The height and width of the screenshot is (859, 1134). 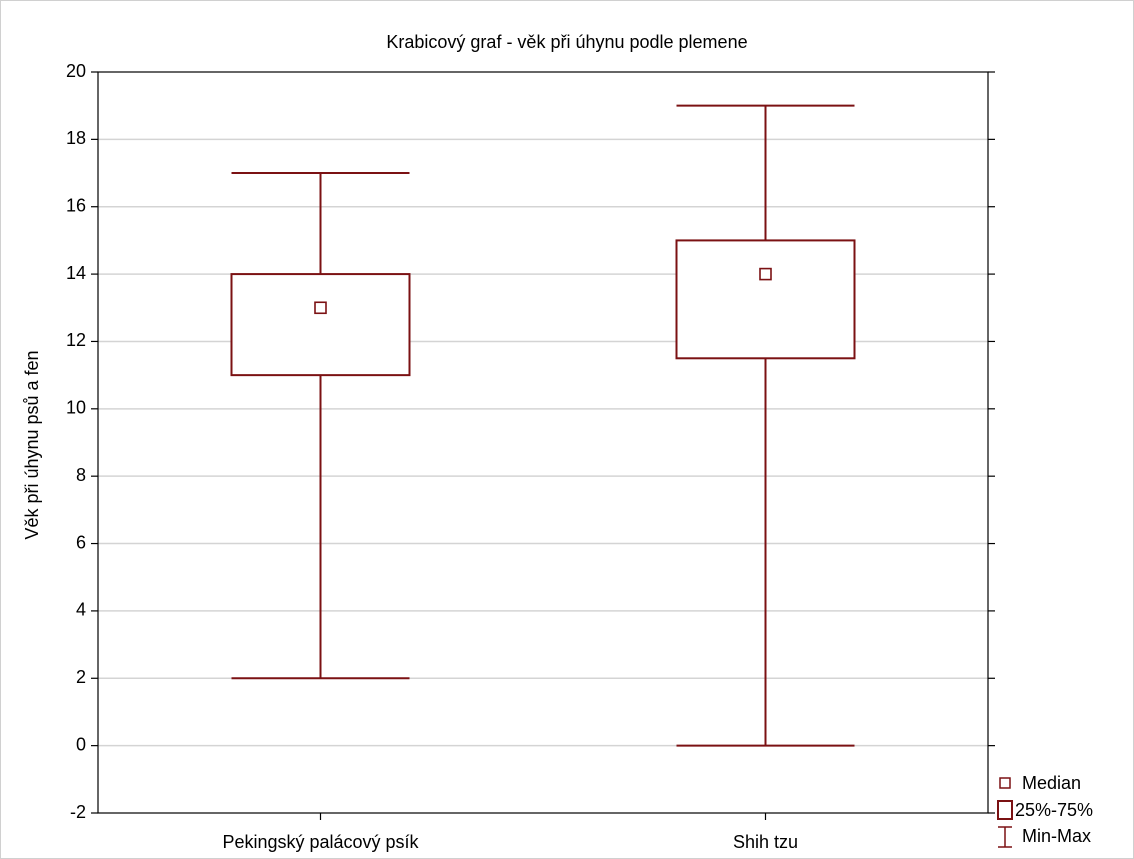 I want to click on legend-label: 25%-75%, so click(x=1054, y=810).